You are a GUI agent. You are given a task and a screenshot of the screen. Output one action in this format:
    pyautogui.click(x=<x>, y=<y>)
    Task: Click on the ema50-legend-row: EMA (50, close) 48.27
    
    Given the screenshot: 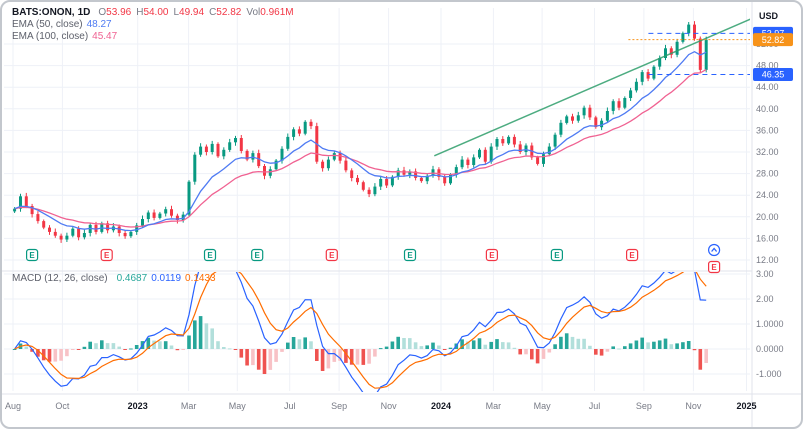 What is the action you would take?
    pyautogui.click(x=153, y=24)
    